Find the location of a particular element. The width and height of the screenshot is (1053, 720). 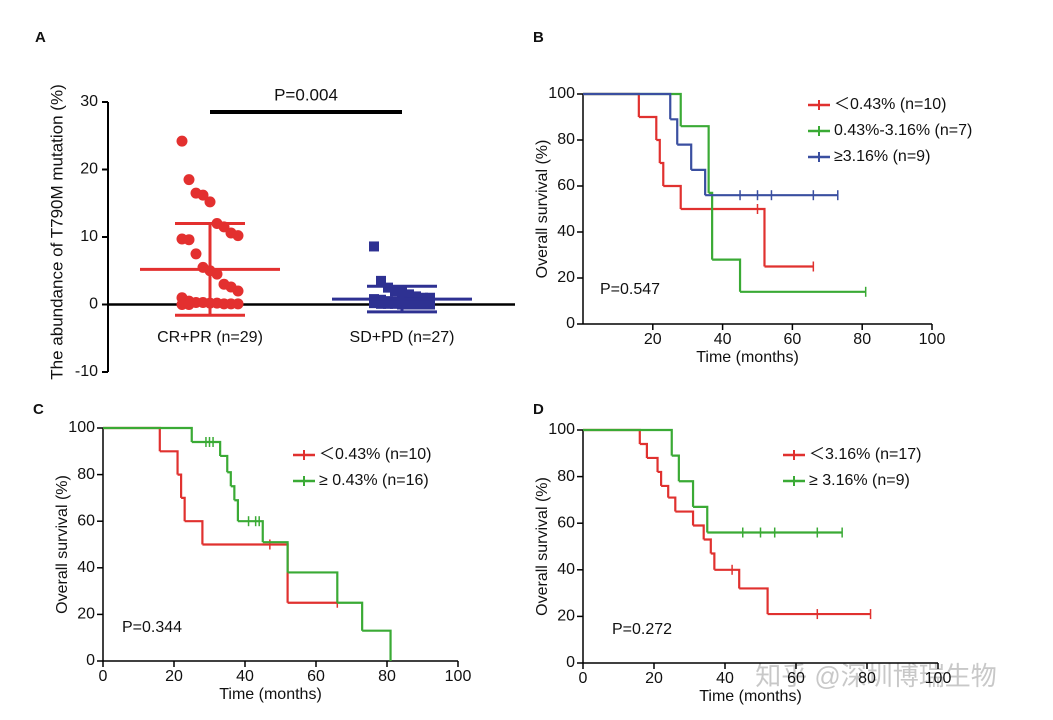

panel-label: A is located at coordinates (40, 37).